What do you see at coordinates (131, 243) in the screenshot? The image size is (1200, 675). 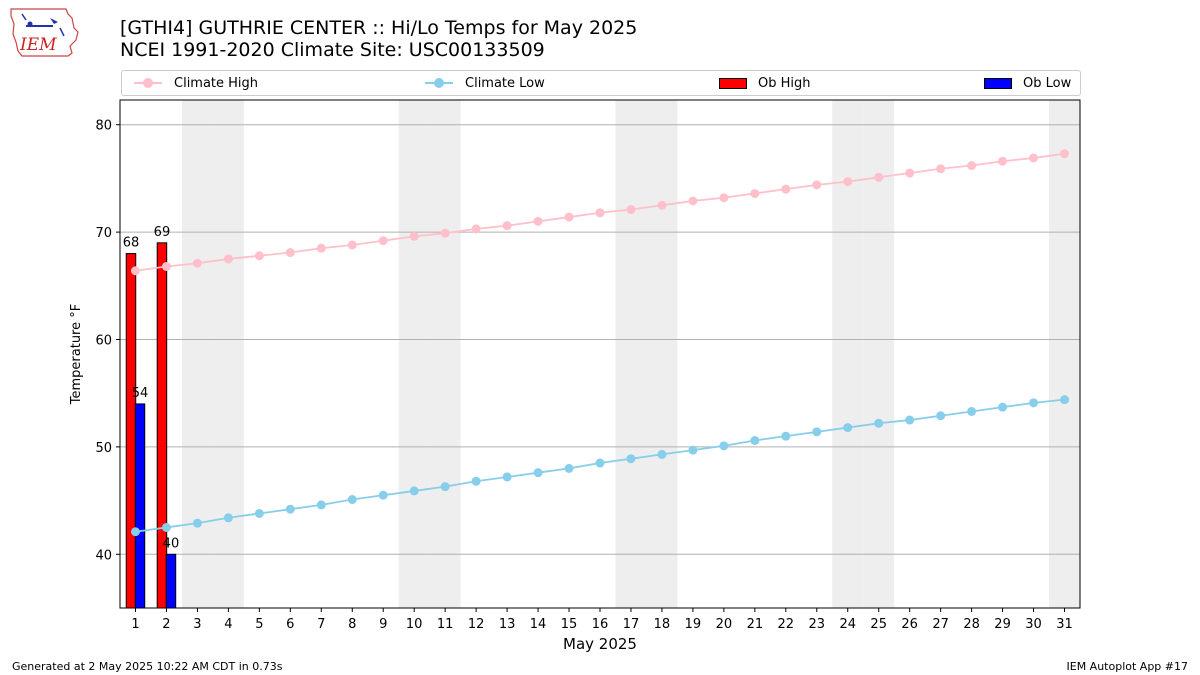 I see `bar-value-label: 68` at bounding box center [131, 243].